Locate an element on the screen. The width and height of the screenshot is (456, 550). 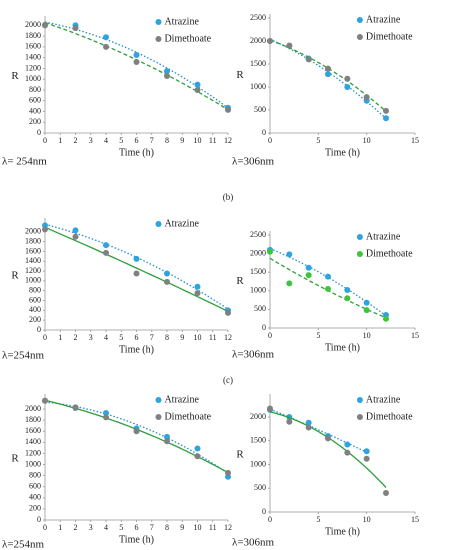
annotation: λ=254nm is located at coordinates (23, 356).